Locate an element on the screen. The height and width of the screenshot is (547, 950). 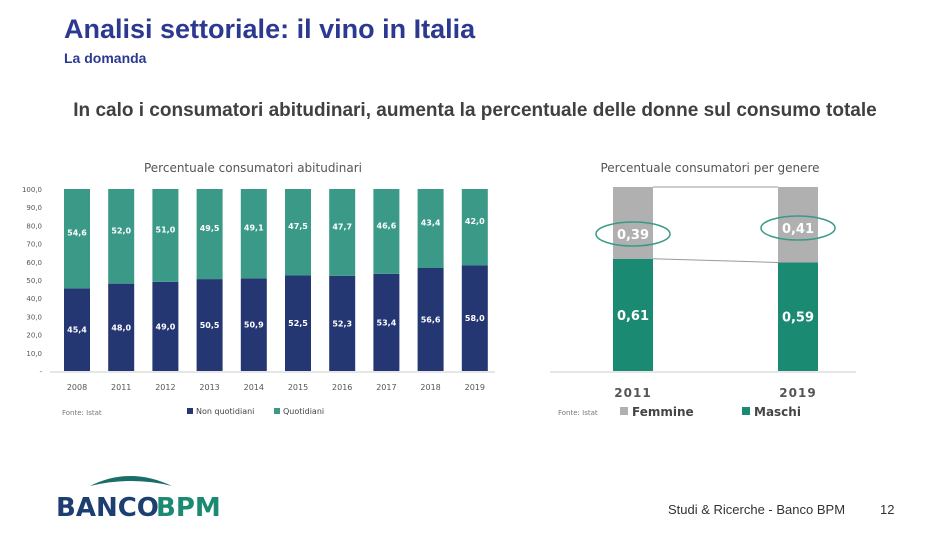
page-title: Analisi settoriale: il vino in Italia is located at coordinates (270, 29).